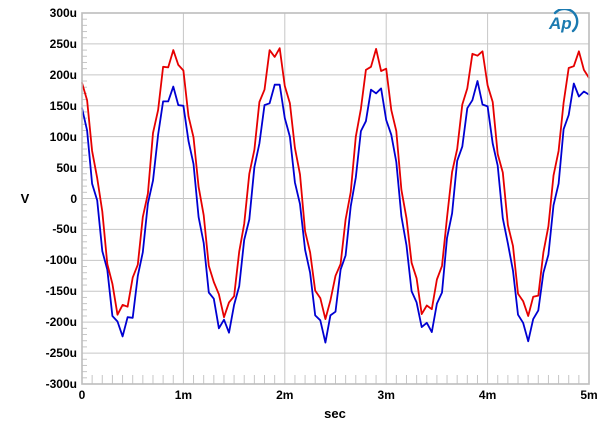 The height and width of the screenshot is (433, 600). I want to click on logo-text: Ap, so click(560, 23).